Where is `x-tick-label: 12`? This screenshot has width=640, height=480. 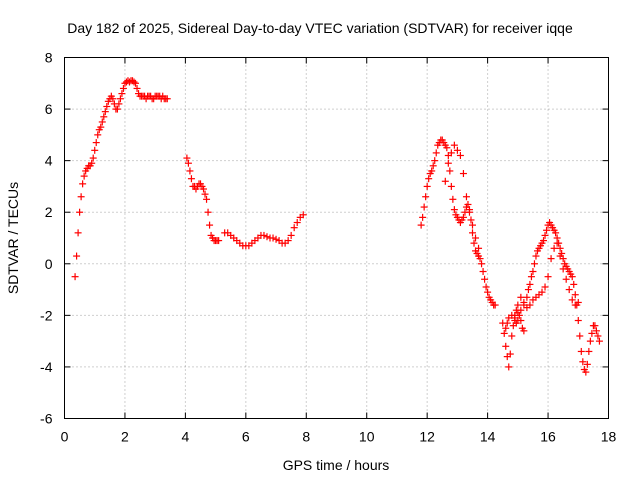
x-tick-label: 12 is located at coordinates (427, 437).